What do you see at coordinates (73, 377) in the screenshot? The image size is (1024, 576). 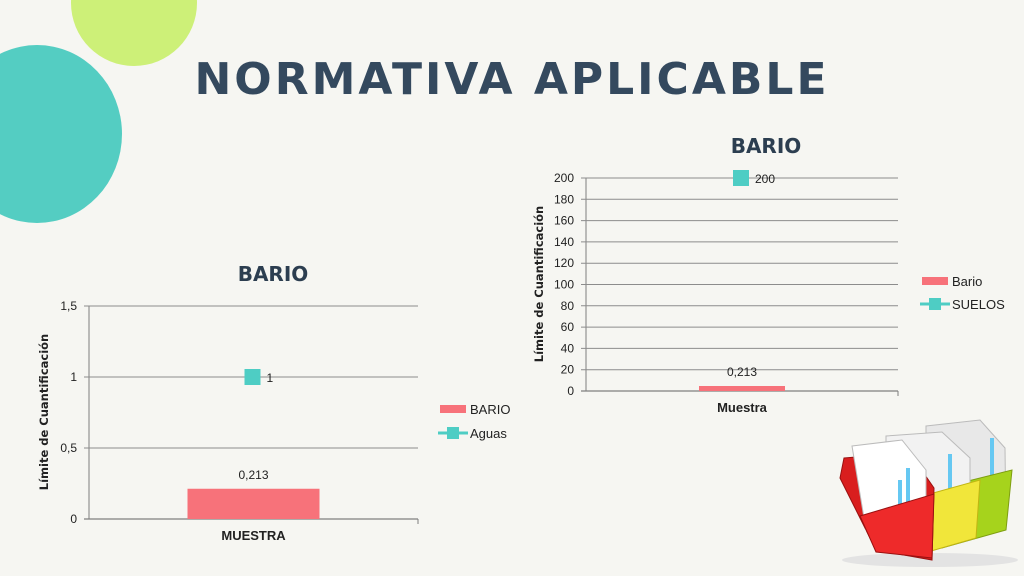 I see `y-tick-label: 1` at bounding box center [73, 377].